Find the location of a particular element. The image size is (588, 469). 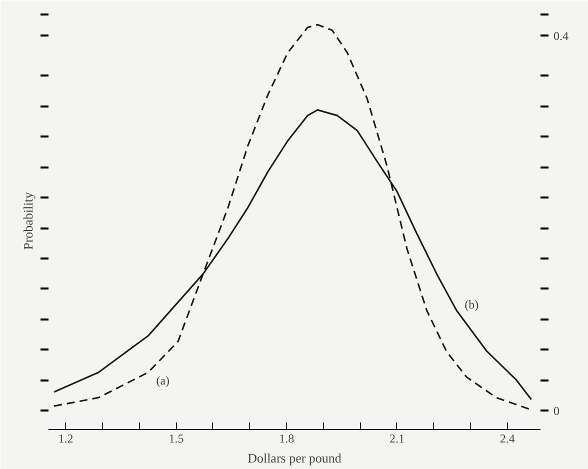

y-axis-title: Probability is located at coordinates (28, 221).